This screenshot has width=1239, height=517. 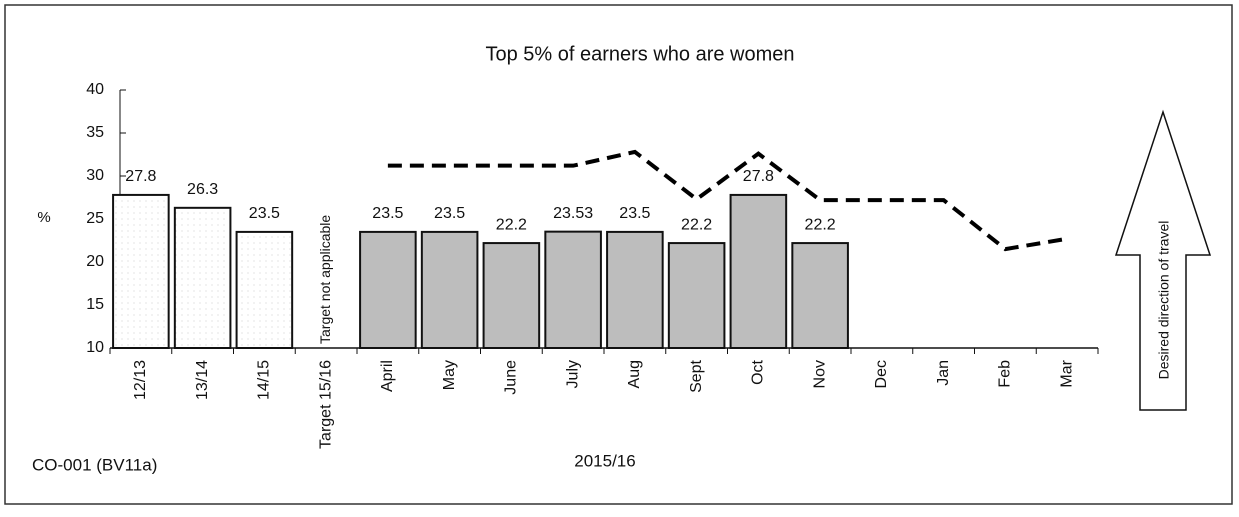 What do you see at coordinates (819, 374) in the screenshot?
I see `x-tick-label: Nov` at bounding box center [819, 374].